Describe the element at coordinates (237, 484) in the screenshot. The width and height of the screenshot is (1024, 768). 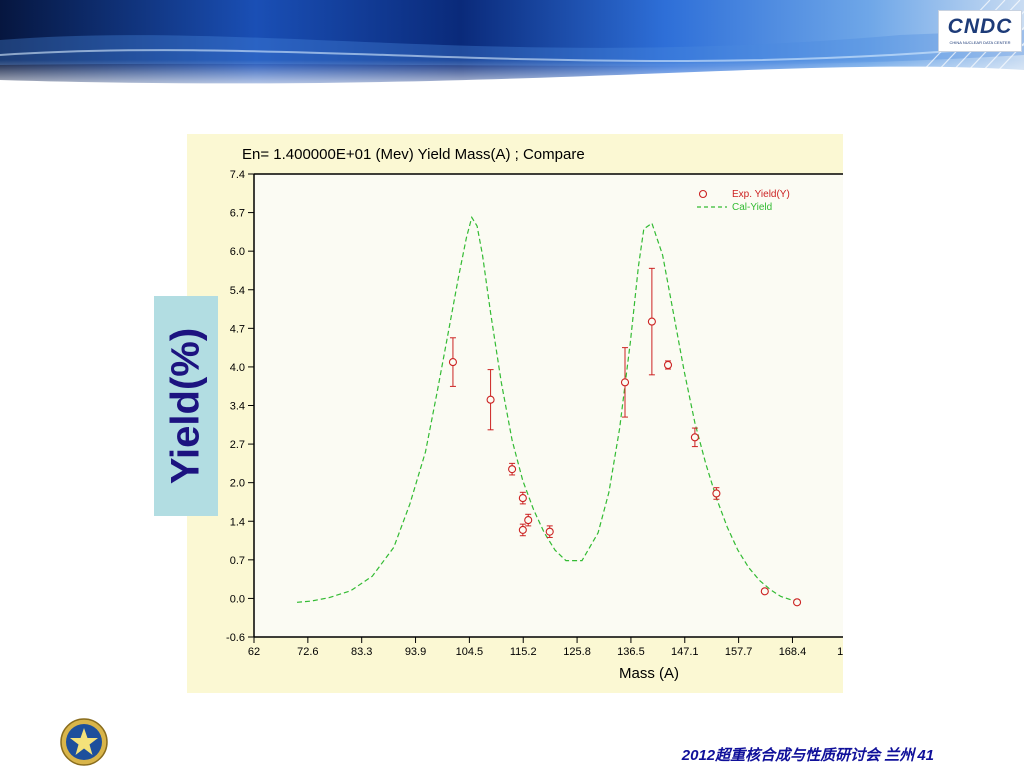
I see `y-tick-label: 2.0` at that location.